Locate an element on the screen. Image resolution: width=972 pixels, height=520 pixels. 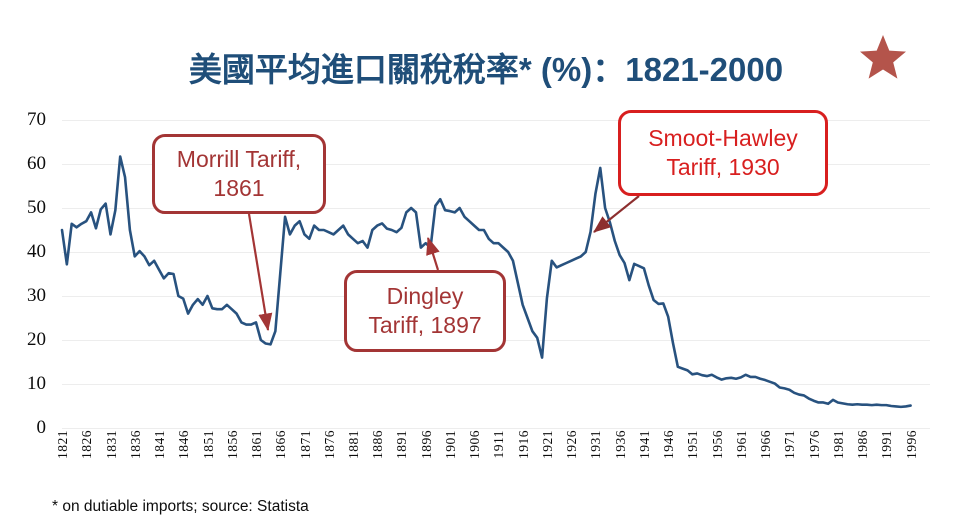
annotation-smoot-hawley-tariff: Smoot-Hawley Tariff, 1930 is located at coordinates (723, 153).